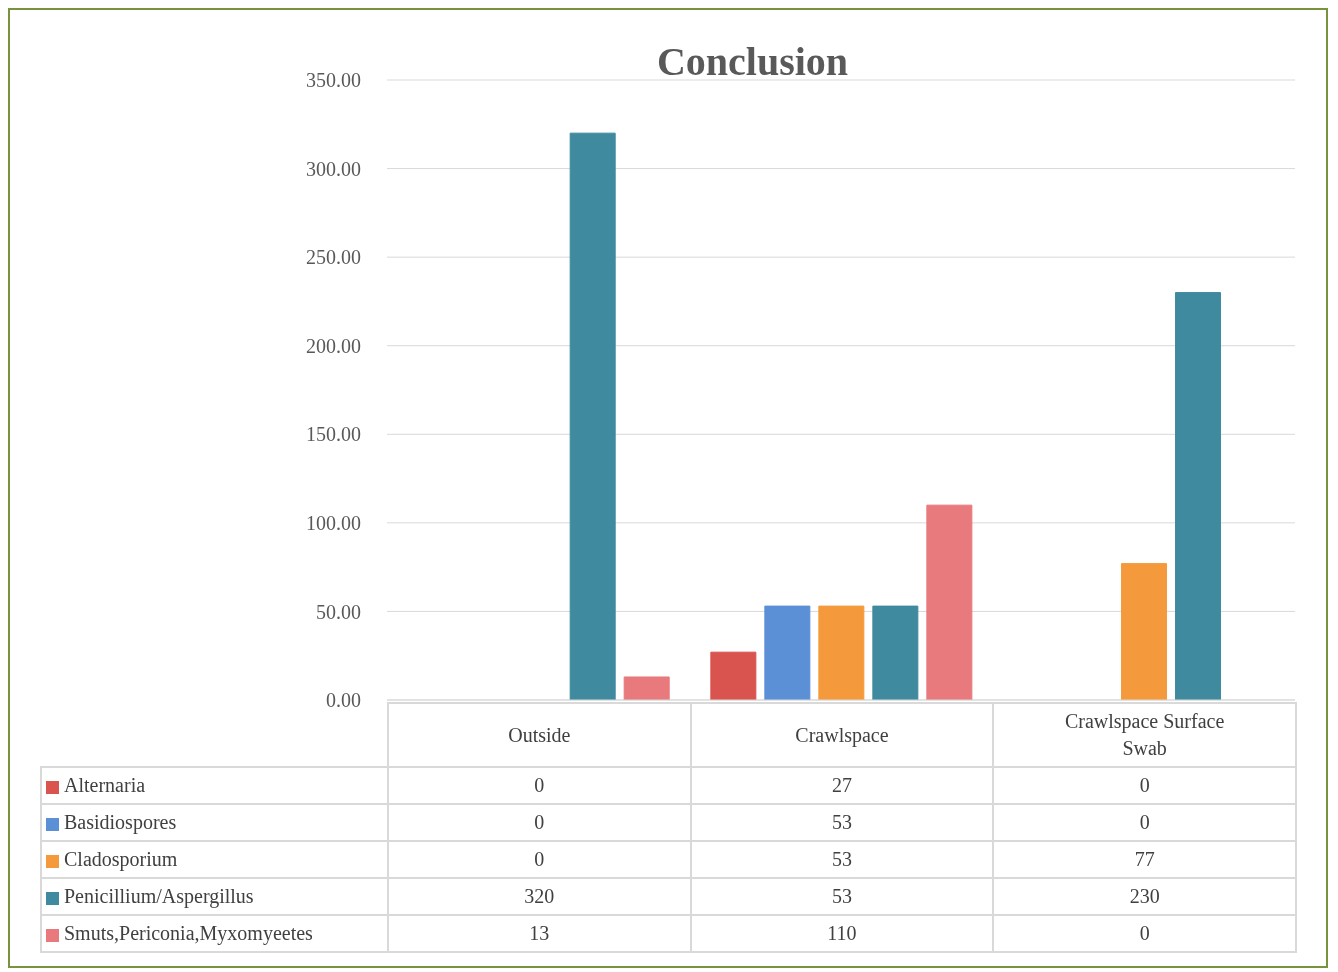  I want to click on y-tick-label: 250.00, so click(333, 257).